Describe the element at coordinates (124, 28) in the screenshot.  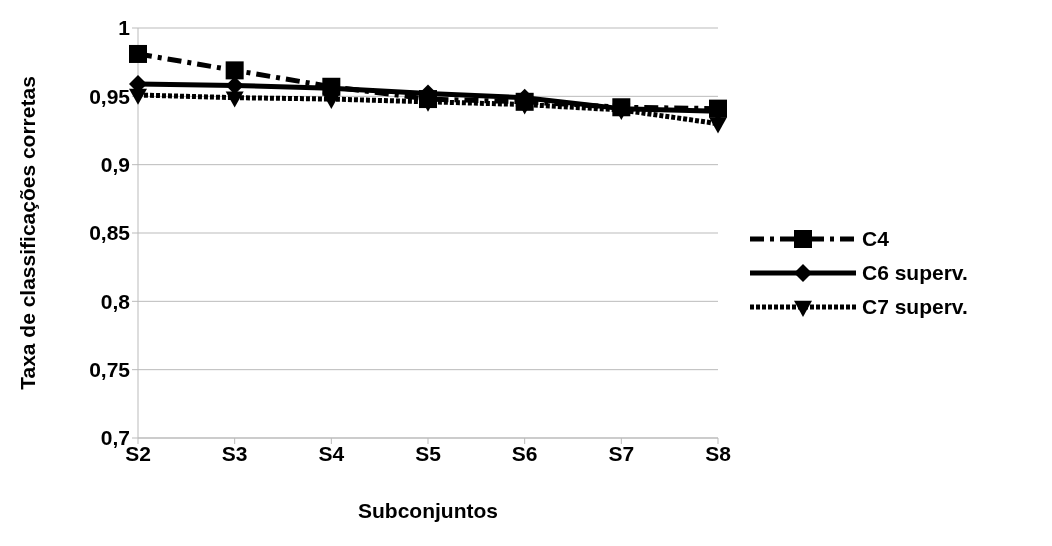
I see `y-tick-label: 1` at that location.